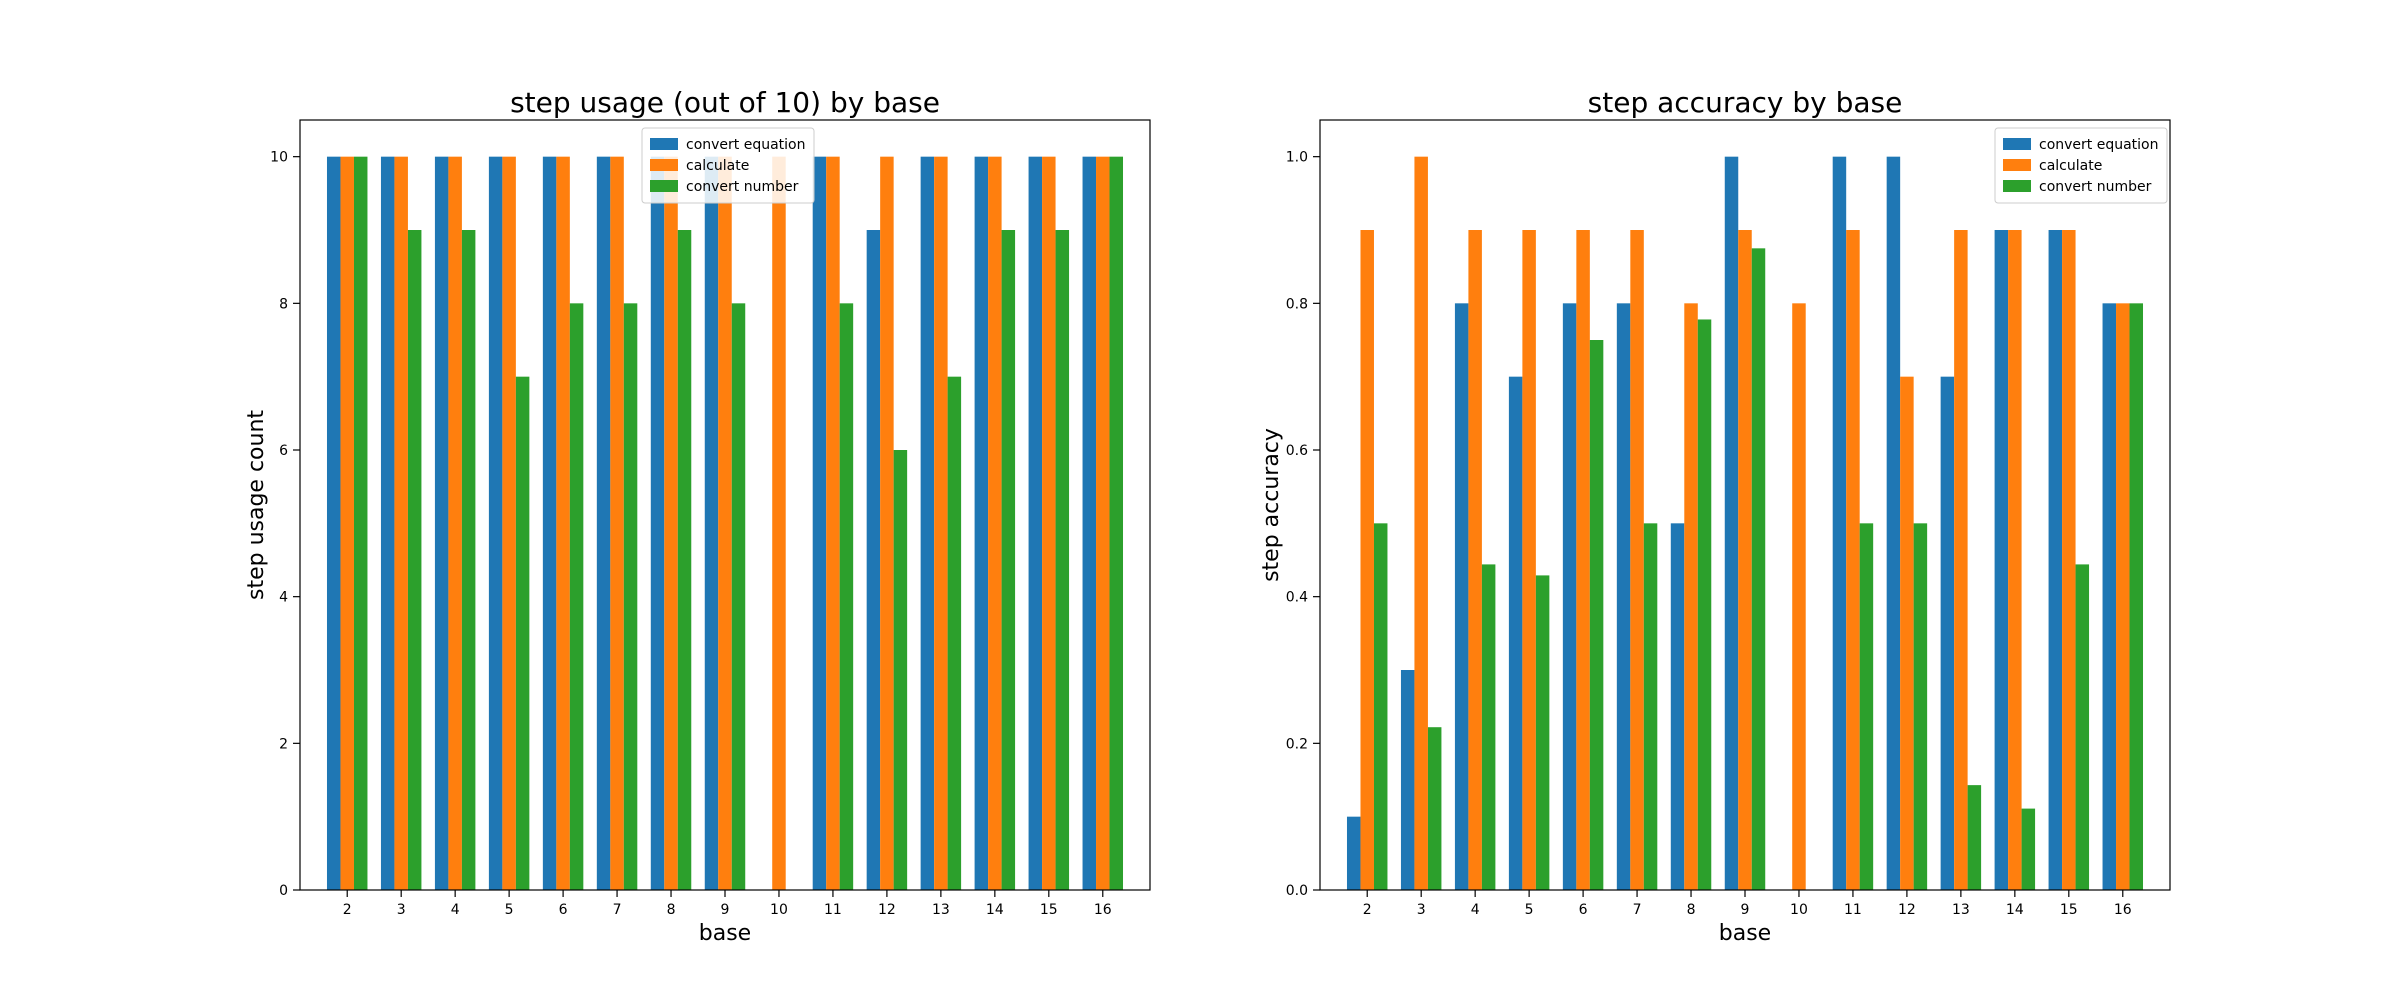 The height and width of the screenshot is (1000, 2400). I want to click on usage-y-tick-label: 4, so click(283, 598).